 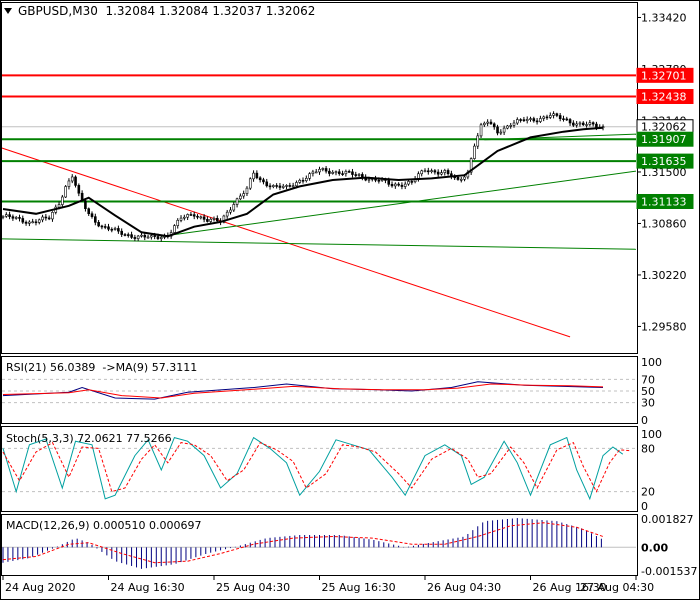 What do you see at coordinates (464, 587) in the screenshot?
I see `time-tick-label: 26 Aug 04:30` at bounding box center [464, 587].